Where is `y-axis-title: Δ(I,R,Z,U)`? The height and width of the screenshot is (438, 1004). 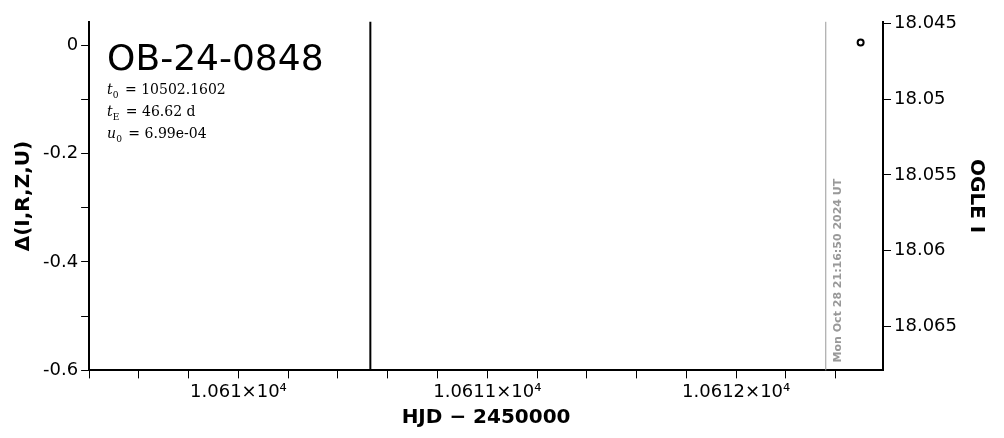
y-axis-title: Δ(I,R,Z,U) is located at coordinates (22, 196).